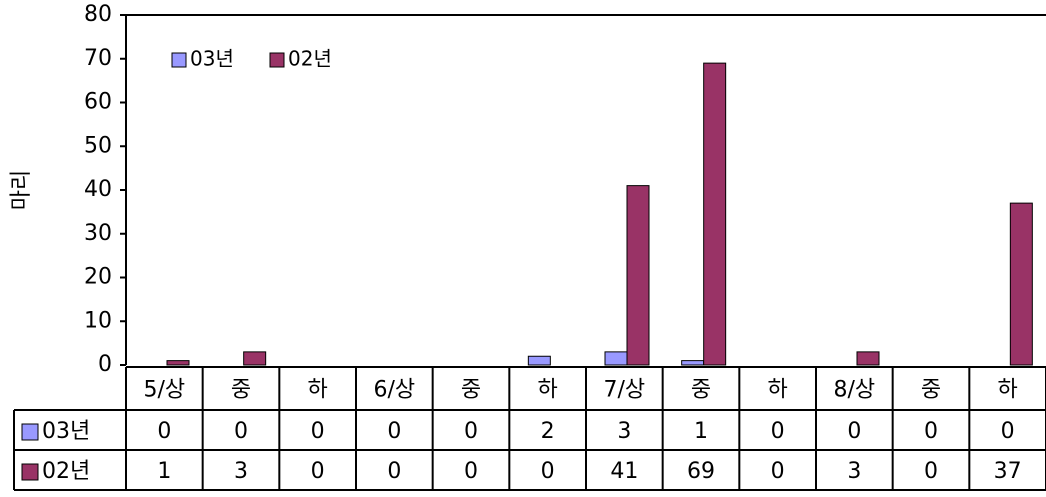  What do you see at coordinates (98, 233) in the screenshot?
I see `y-tick-label: 30` at bounding box center [98, 233].